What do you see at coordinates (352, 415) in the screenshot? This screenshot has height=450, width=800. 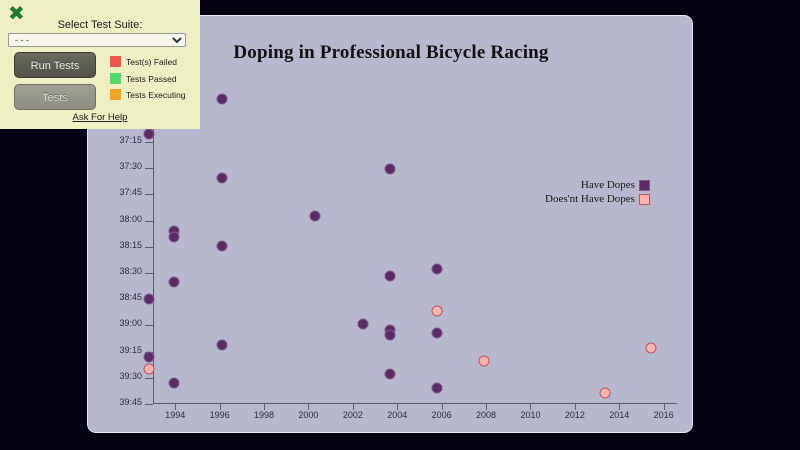 I see `x-axis-tick-label: 2002` at bounding box center [352, 415].